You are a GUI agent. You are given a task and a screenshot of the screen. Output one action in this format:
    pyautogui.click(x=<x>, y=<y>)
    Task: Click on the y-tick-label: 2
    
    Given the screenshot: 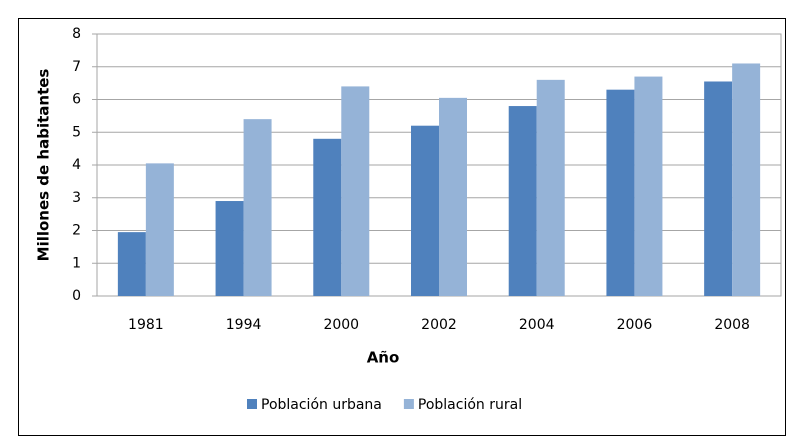 What is the action you would take?
    pyautogui.click(x=76, y=231)
    